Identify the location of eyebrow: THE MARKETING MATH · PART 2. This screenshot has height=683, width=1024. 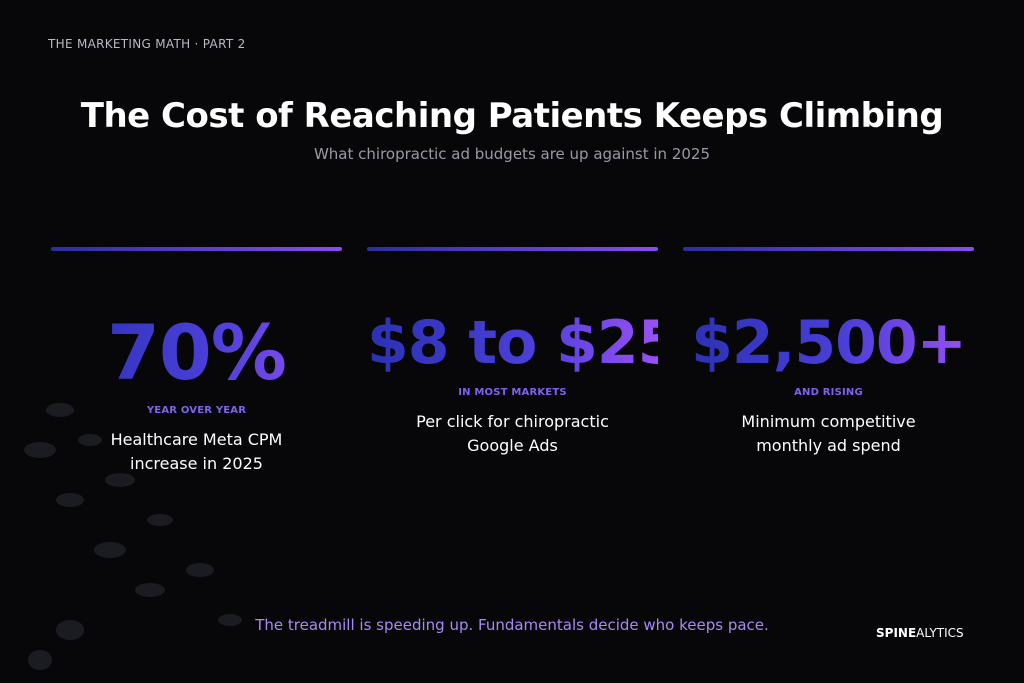
(147, 44).